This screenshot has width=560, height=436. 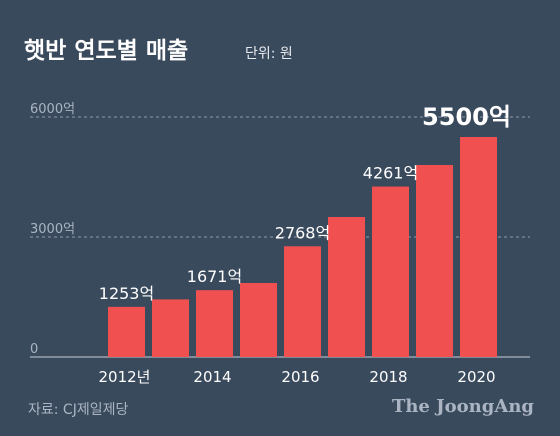 What do you see at coordinates (125, 377) in the screenshot?
I see `x-tick-label: 2012년` at bounding box center [125, 377].